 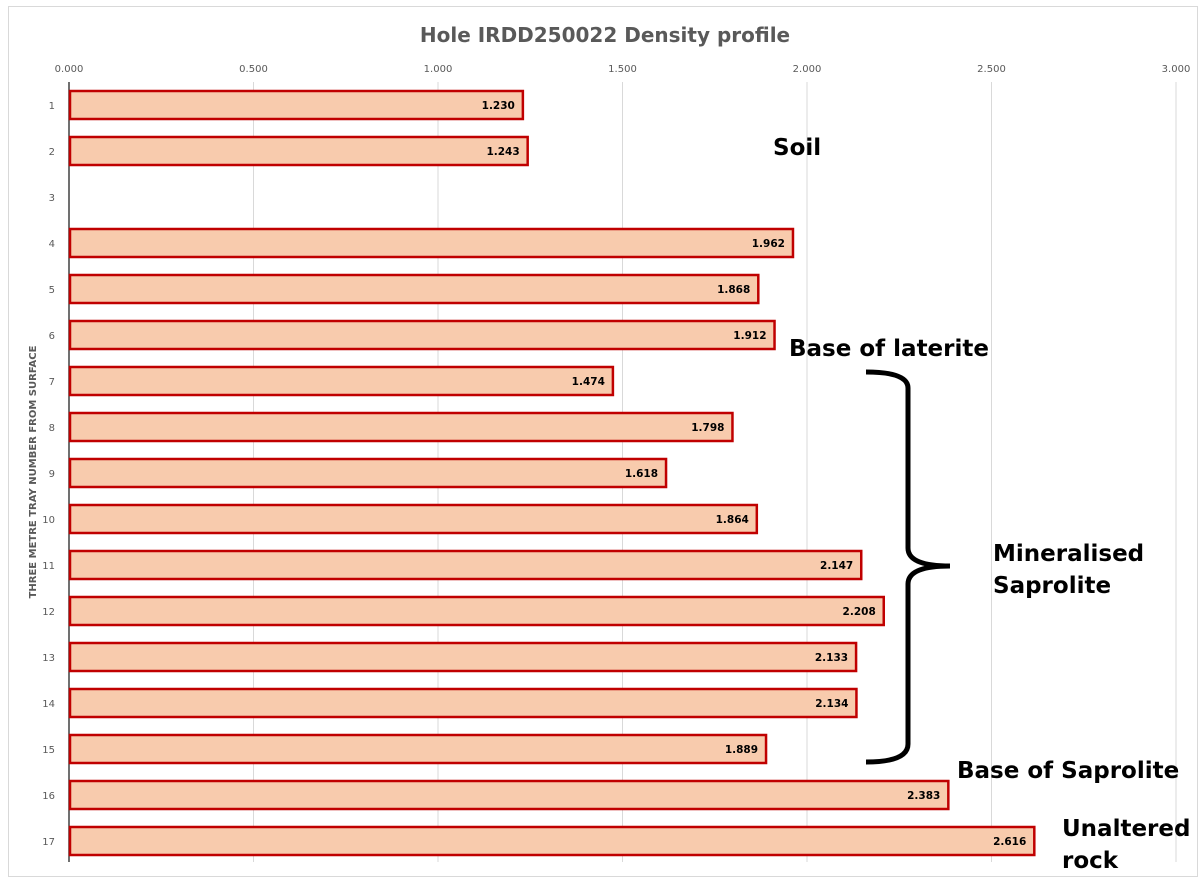 I want to click on annotation-label: Soil, so click(x=797, y=148).